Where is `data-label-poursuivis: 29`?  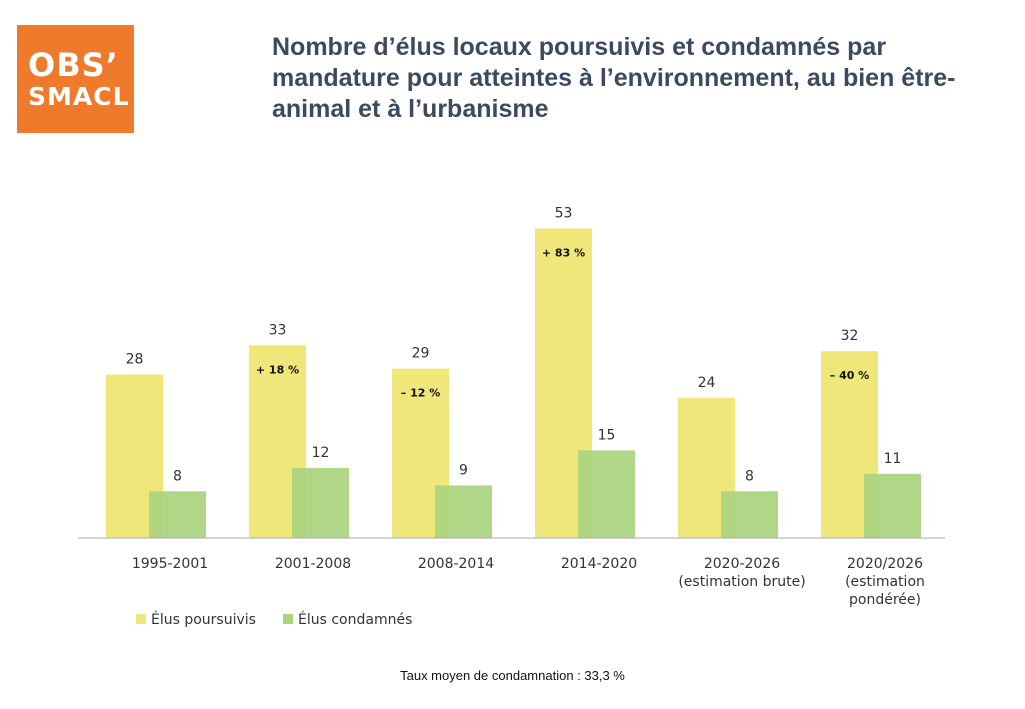 data-label-poursuivis: 29 is located at coordinates (421, 354).